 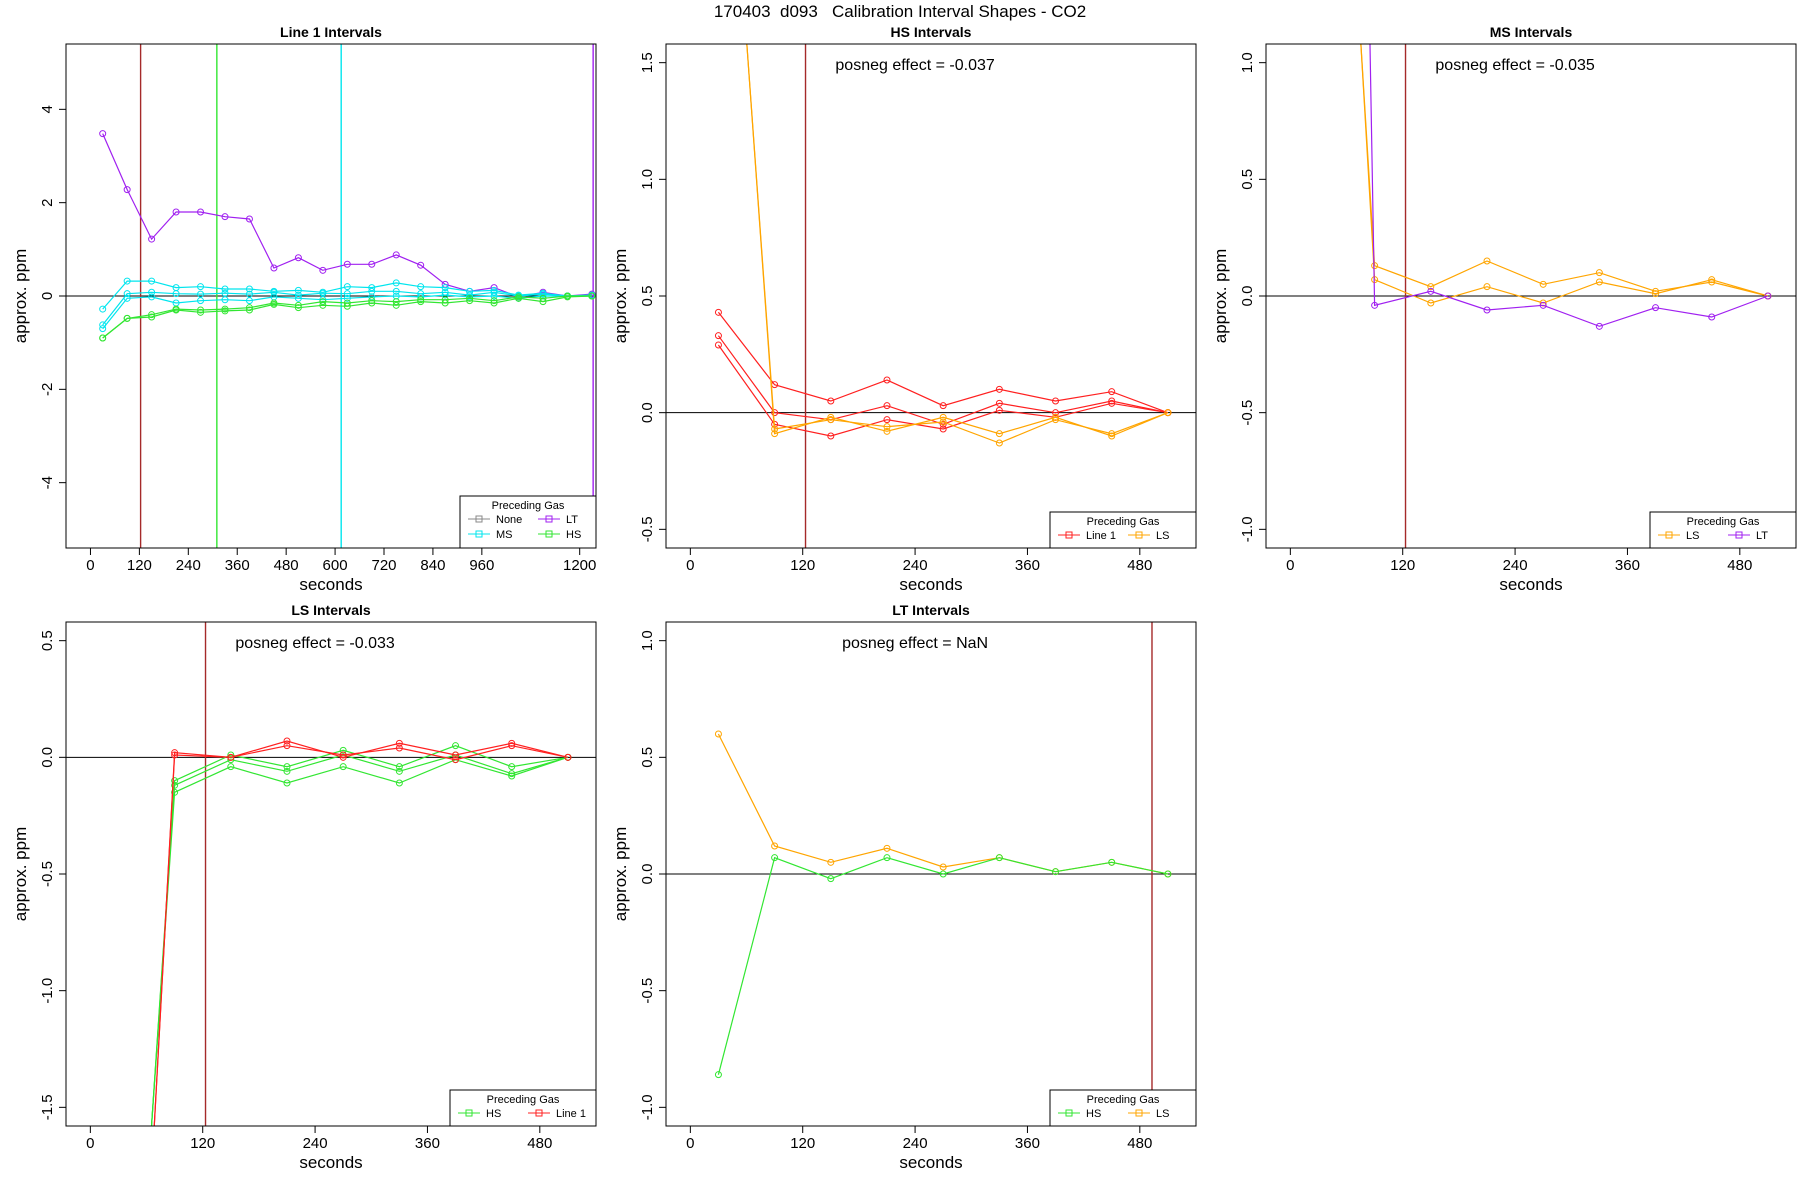 What do you see at coordinates (1531, 32) in the screenshot?
I see `chart-2-title: MS Intervals` at bounding box center [1531, 32].